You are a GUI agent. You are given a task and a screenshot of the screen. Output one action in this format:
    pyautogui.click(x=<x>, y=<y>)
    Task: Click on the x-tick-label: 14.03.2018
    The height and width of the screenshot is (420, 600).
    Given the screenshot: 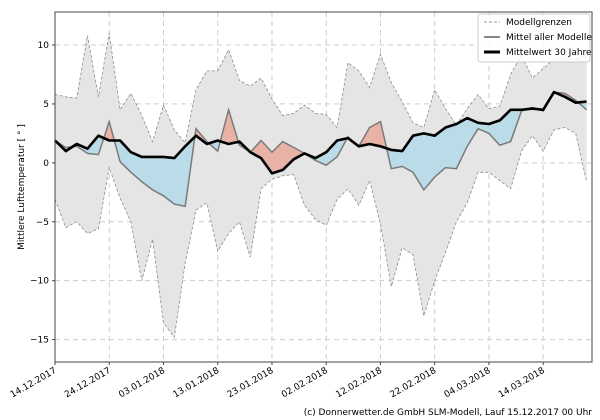 What is the action you would take?
    pyautogui.click(x=522, y=383)
    